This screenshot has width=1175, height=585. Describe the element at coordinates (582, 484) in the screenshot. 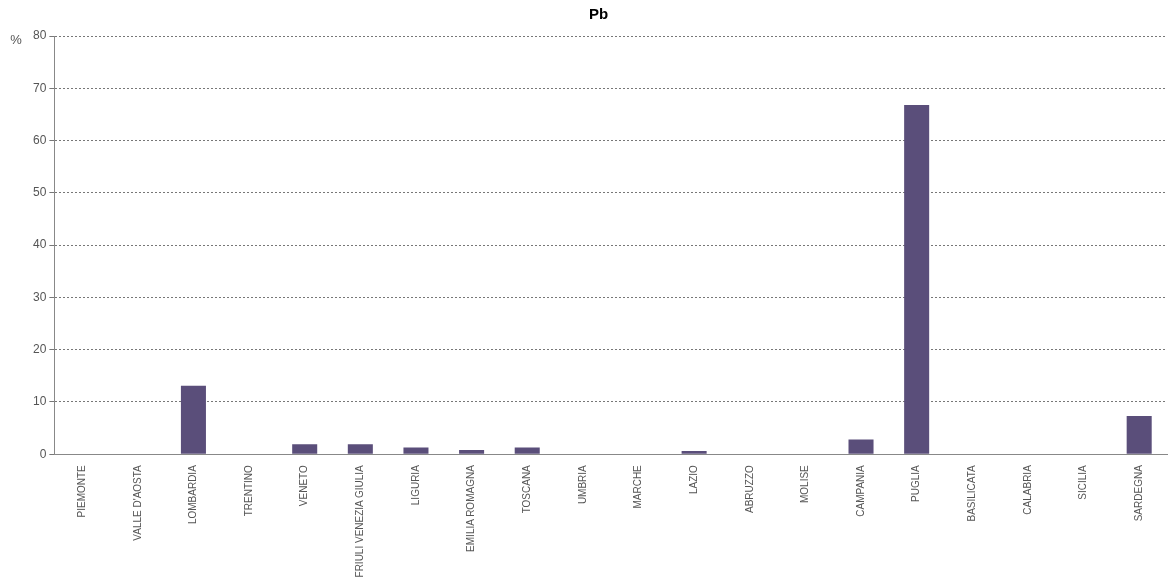

I see `x-tick-label: UMBRIA` at that location.